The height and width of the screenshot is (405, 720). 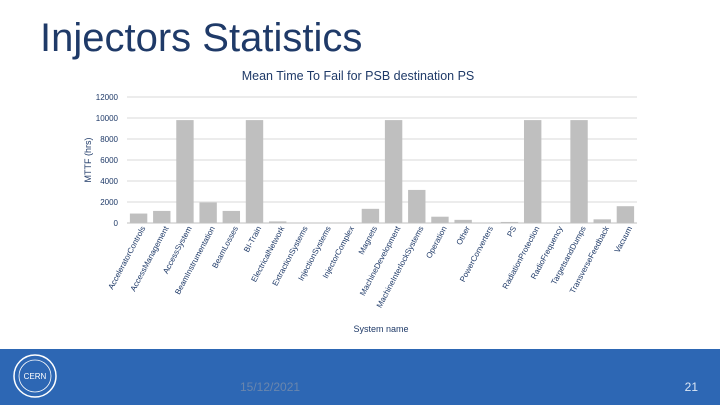 What do you see at coordinates (463, 235) in the screenshot?
I see `x-tick-label: Other` at bounding box center [463, 235].